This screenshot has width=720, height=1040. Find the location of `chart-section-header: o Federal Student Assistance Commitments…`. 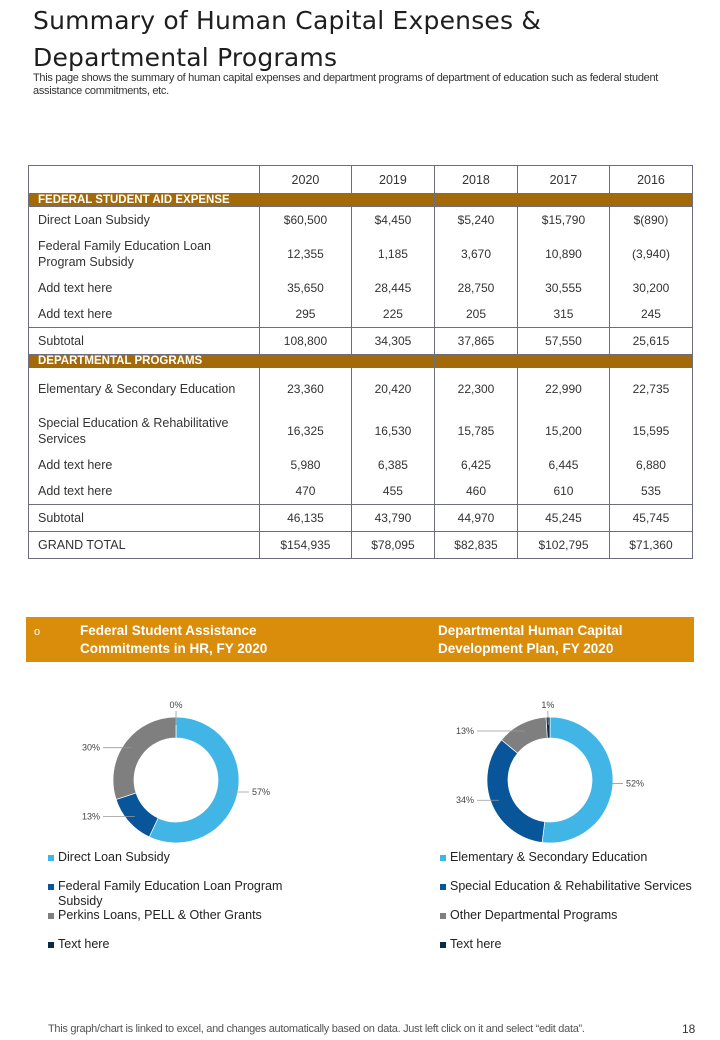

chart-section-header: o Federal Student Assistance Commitments… is located at coordinates (360, 639).